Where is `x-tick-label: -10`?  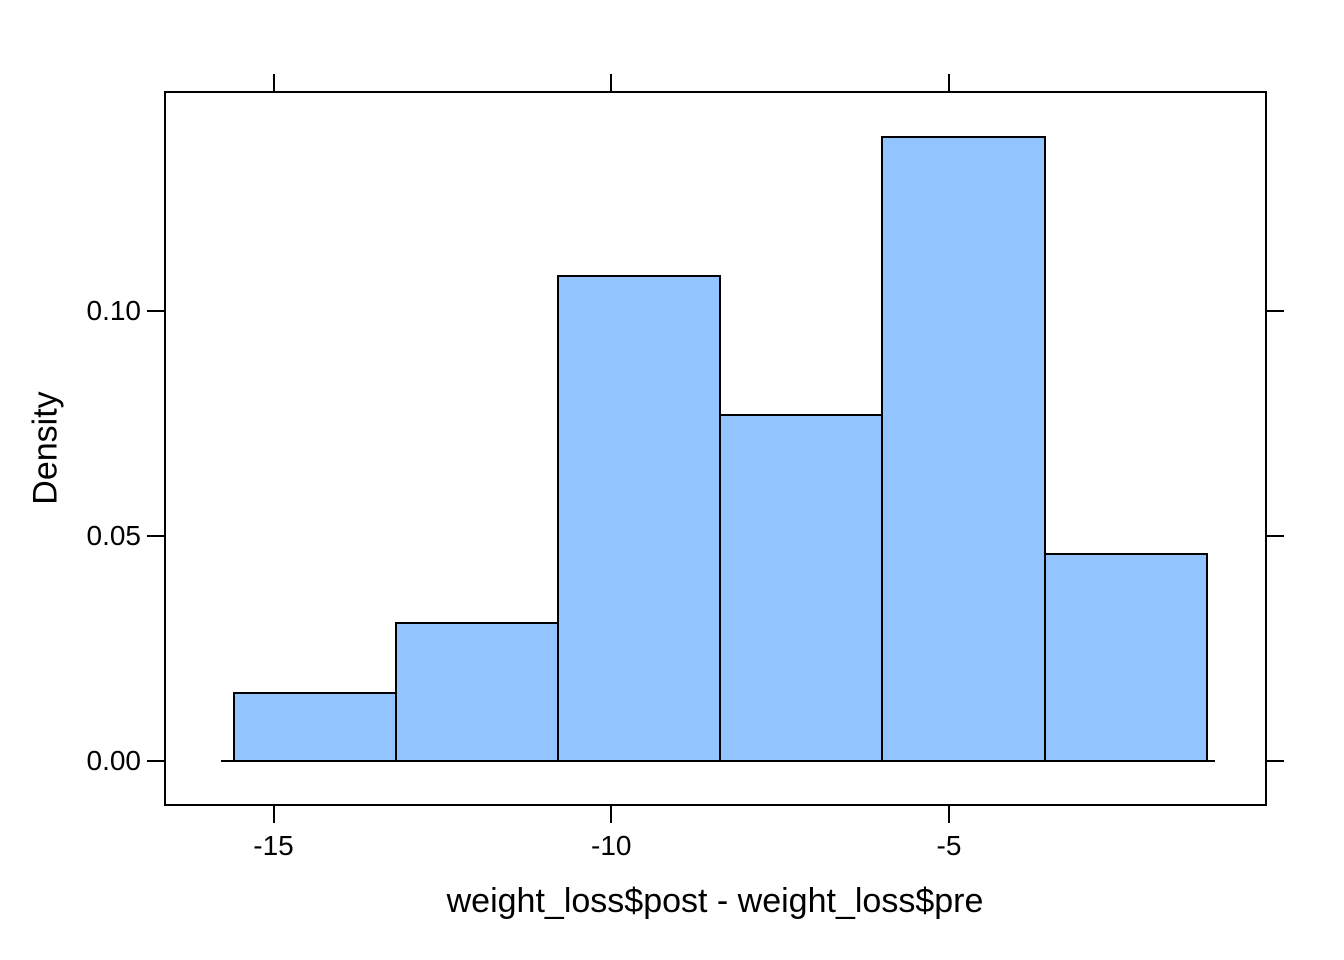
x-tick-label: -10 is located at coordinates (611, 845).